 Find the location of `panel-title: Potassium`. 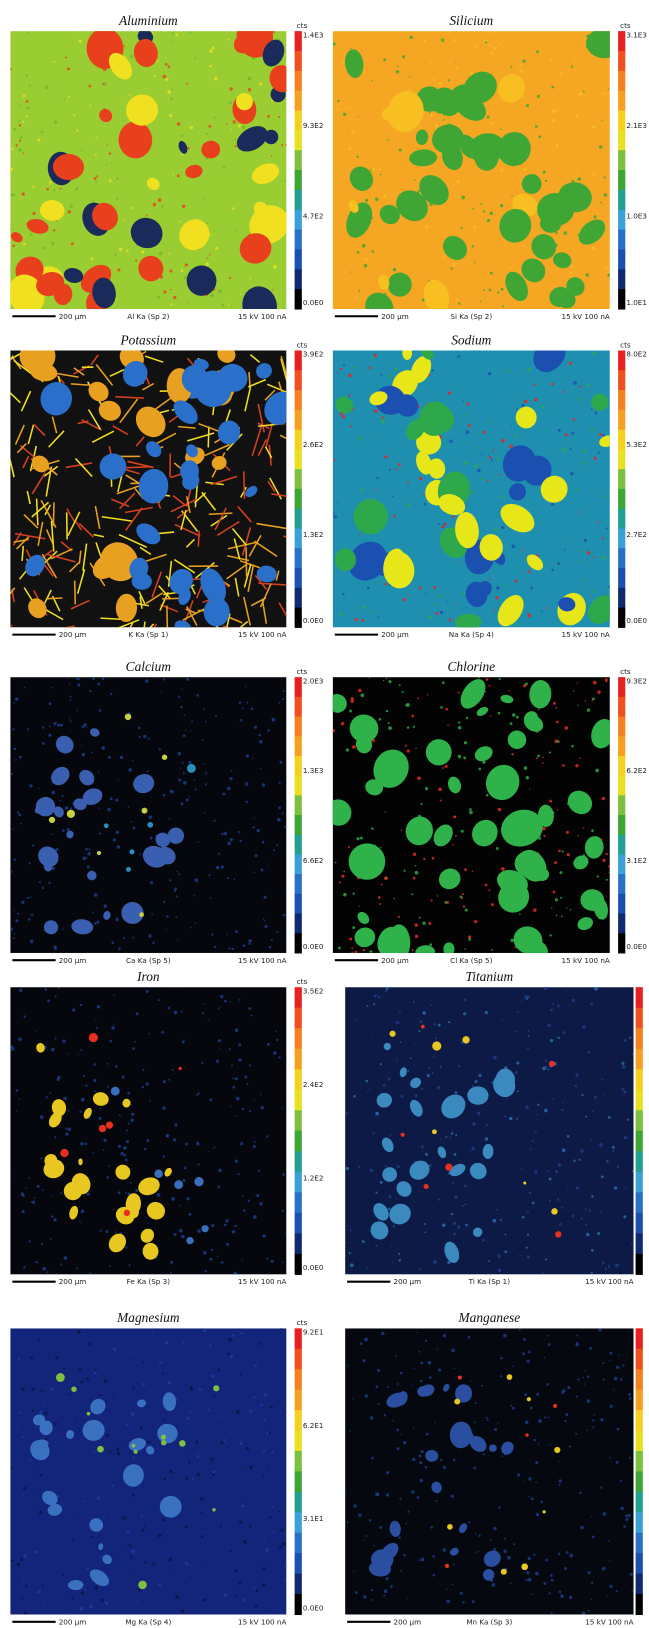

panel-title: Potassium is located at coordinates (147, 339).